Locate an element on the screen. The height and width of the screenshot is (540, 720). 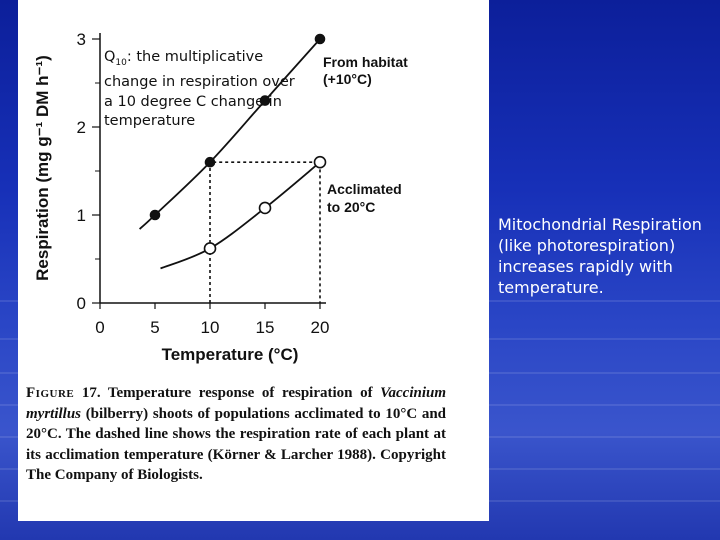
x-axis-label: Temperature (°C) is located at coordinates (230, 354).